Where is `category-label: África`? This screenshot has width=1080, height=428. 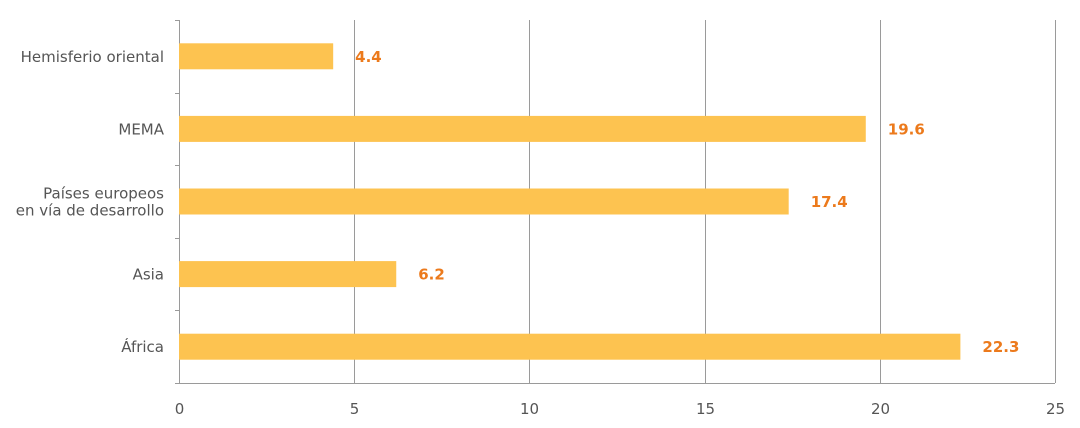 category-label: África is located at coordinates (142, 346).